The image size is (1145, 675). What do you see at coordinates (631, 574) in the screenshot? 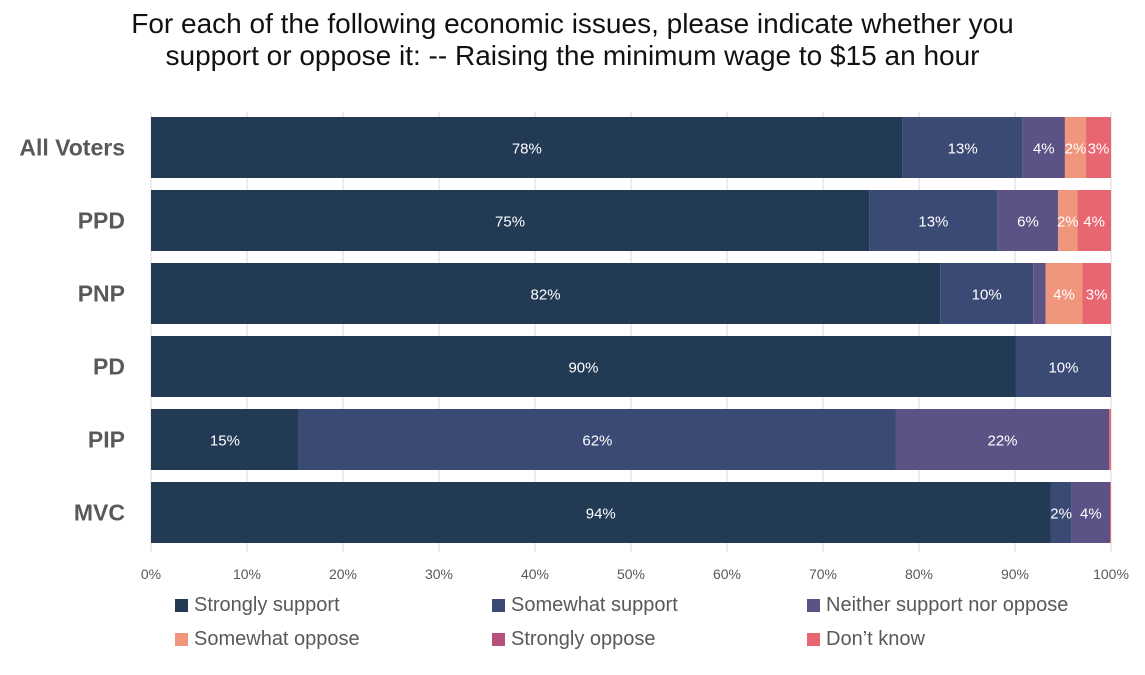
I see `x-tick-label: 50%` at bounding box center [631, 574].